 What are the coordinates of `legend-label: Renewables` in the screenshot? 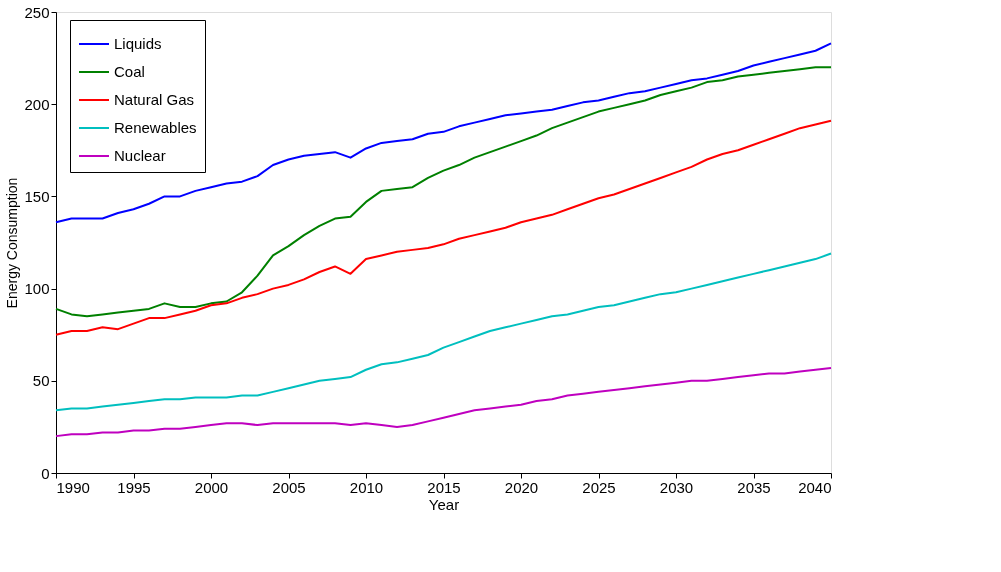 It's located at (155, 127).